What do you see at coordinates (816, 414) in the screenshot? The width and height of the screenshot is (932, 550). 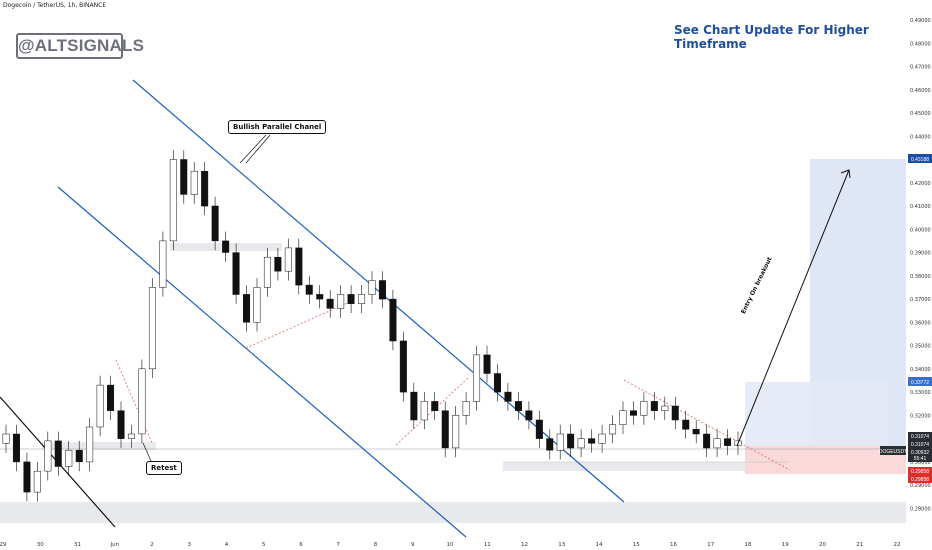 I see `entry-zone` at bounding box center [816, 414].